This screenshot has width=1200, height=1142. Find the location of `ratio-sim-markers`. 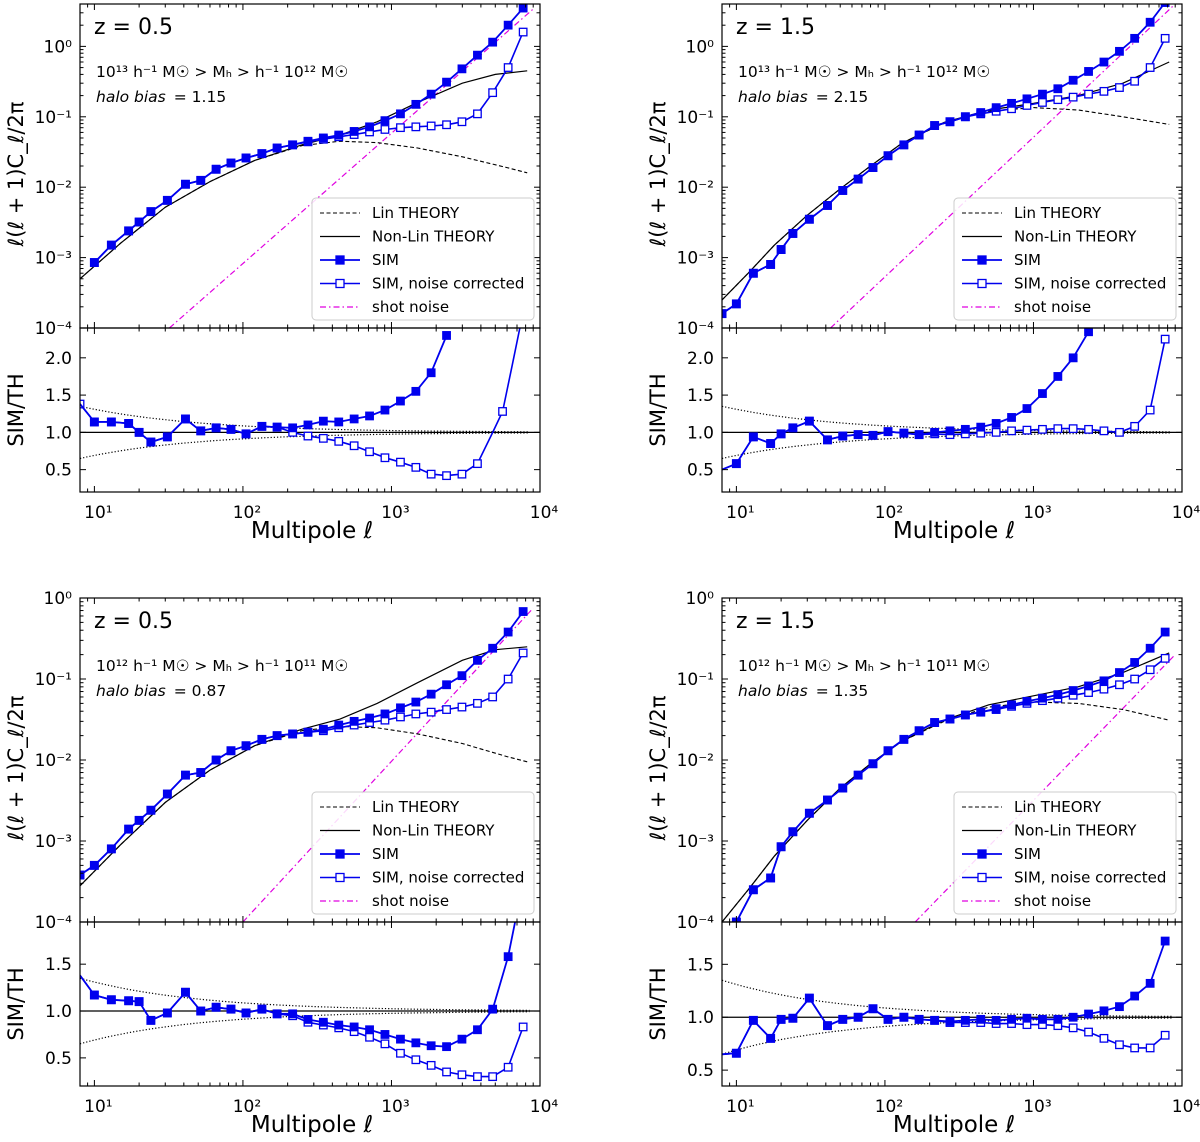

ratio-sim-markers is located at coordinates (950, 997).